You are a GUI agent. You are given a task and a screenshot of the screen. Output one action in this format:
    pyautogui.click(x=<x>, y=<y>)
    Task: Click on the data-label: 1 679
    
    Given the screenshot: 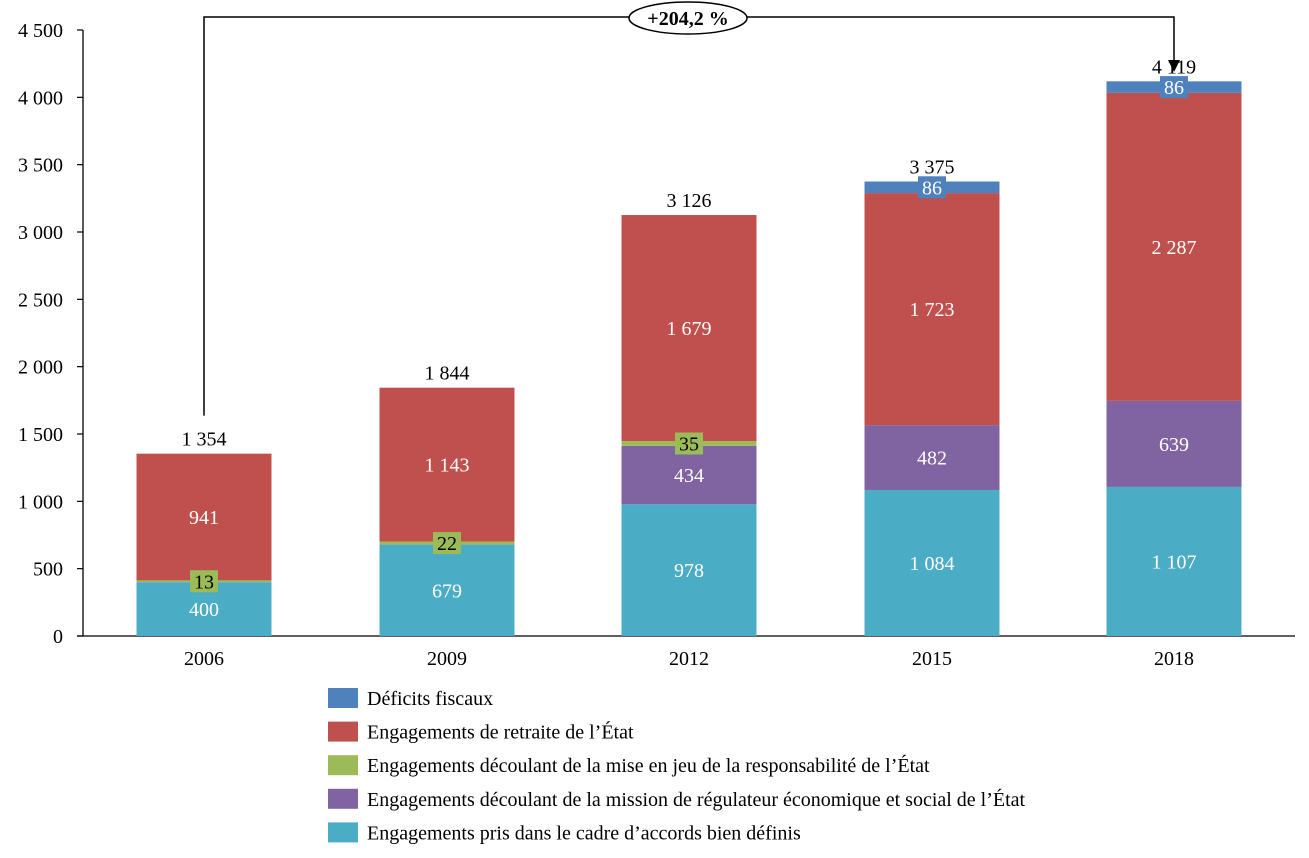 What is the action you would take?
    pyautogui.click(x=689, y=329)
    